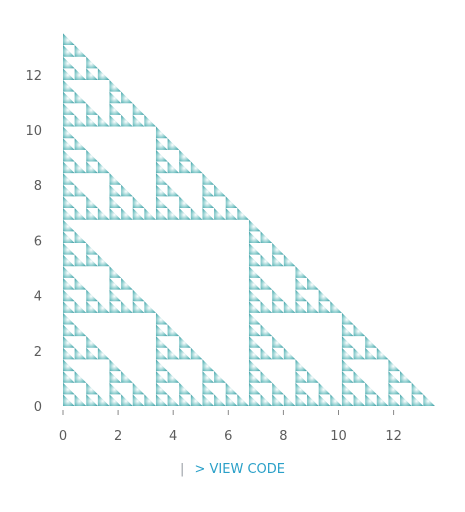 The image size is (465, 512). I want to click on y-tick-label-8: 8, so click(38, 186).